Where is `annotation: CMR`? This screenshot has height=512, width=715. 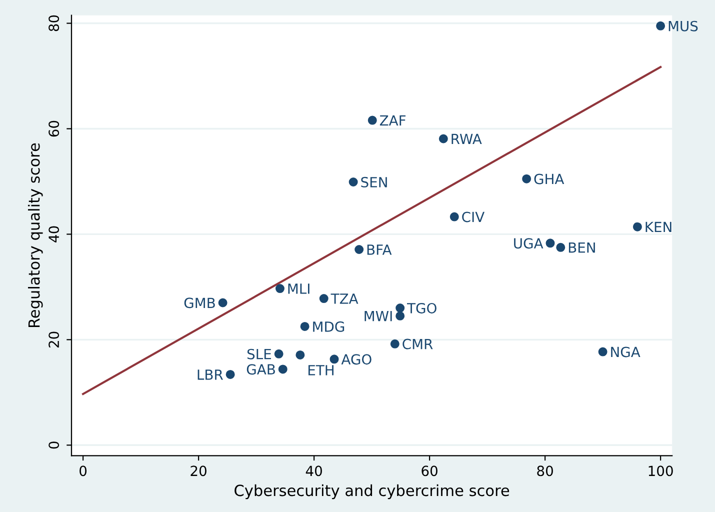 annotation: CMR is located at coordinates (417, 344).